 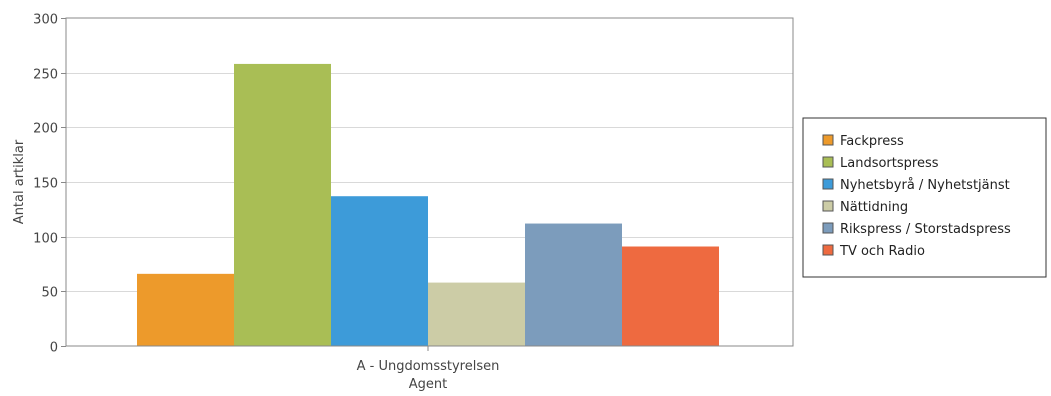 I want to click on x-axis-ticks: A - Ungdomsstyrelsen, so click(x=428, y=360).